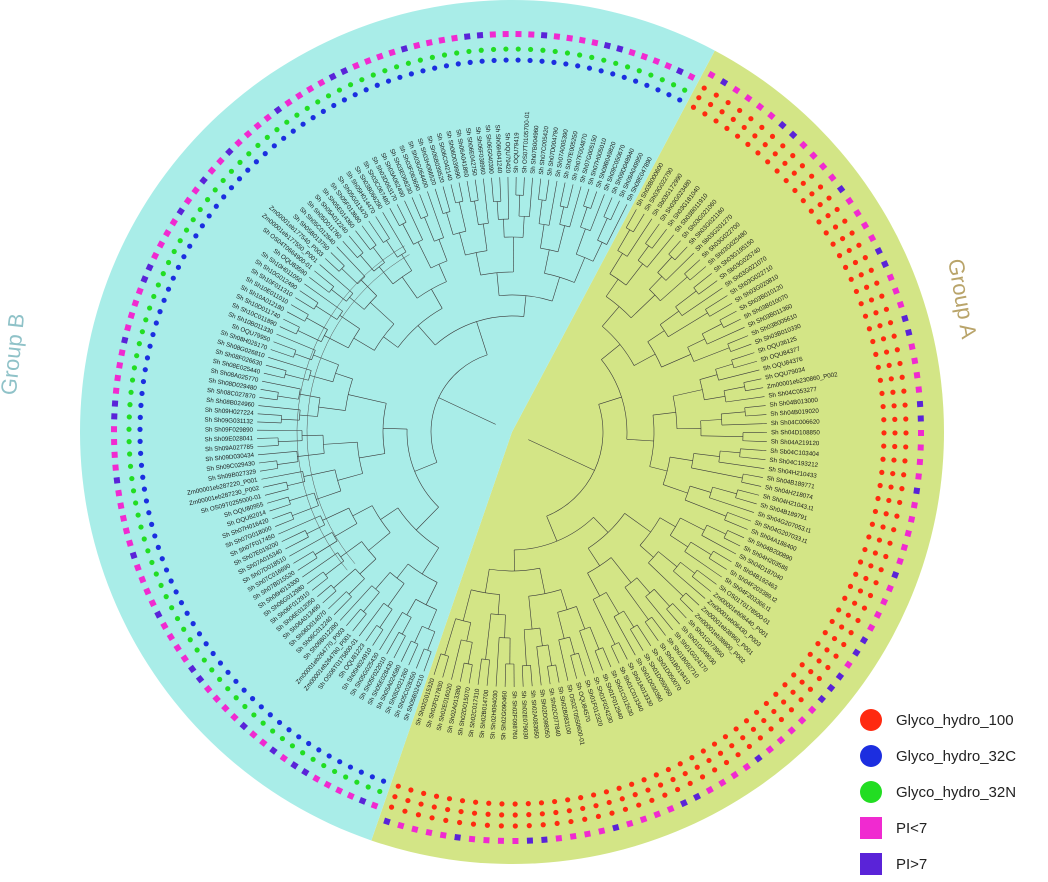 This screenshot has height=882, width=1048. Describe the element at coordinates (911, 828) in the screenshot. I see `legend-label: PI<7` at that location.